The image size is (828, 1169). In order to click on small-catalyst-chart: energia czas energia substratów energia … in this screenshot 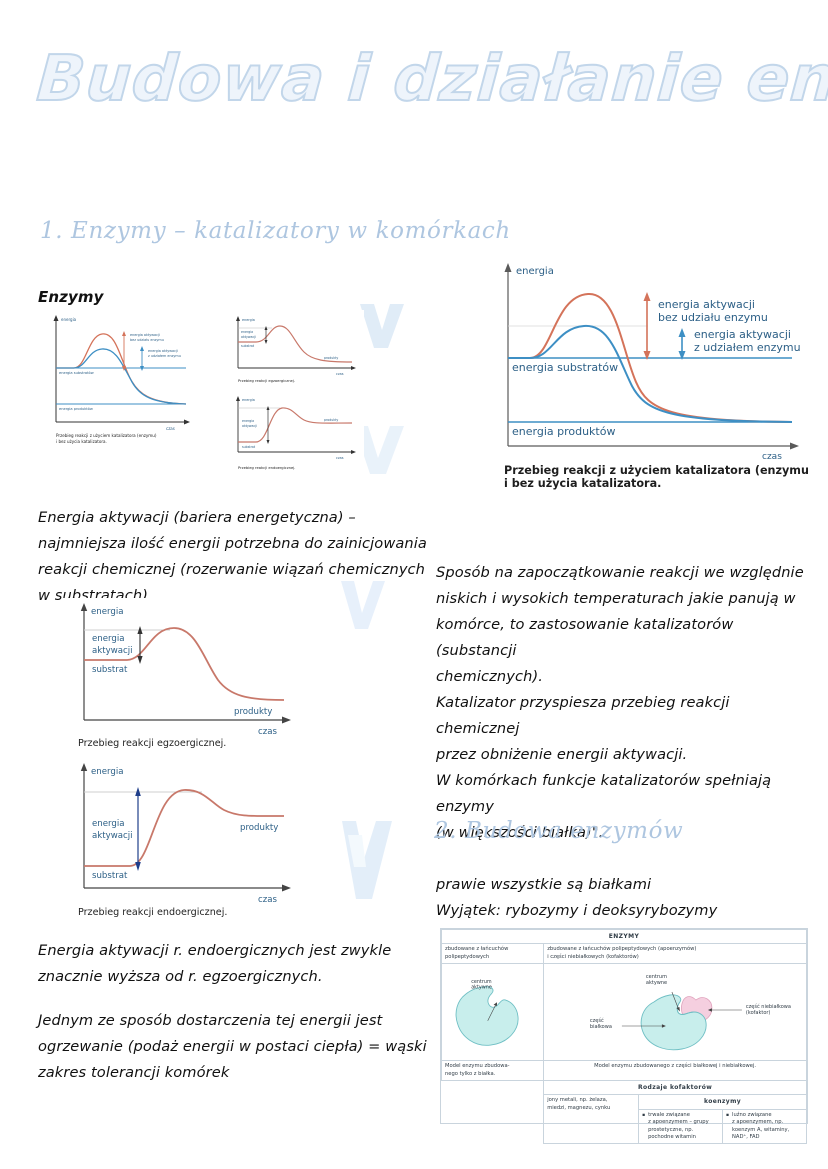, I will do `click(118, 376)`.